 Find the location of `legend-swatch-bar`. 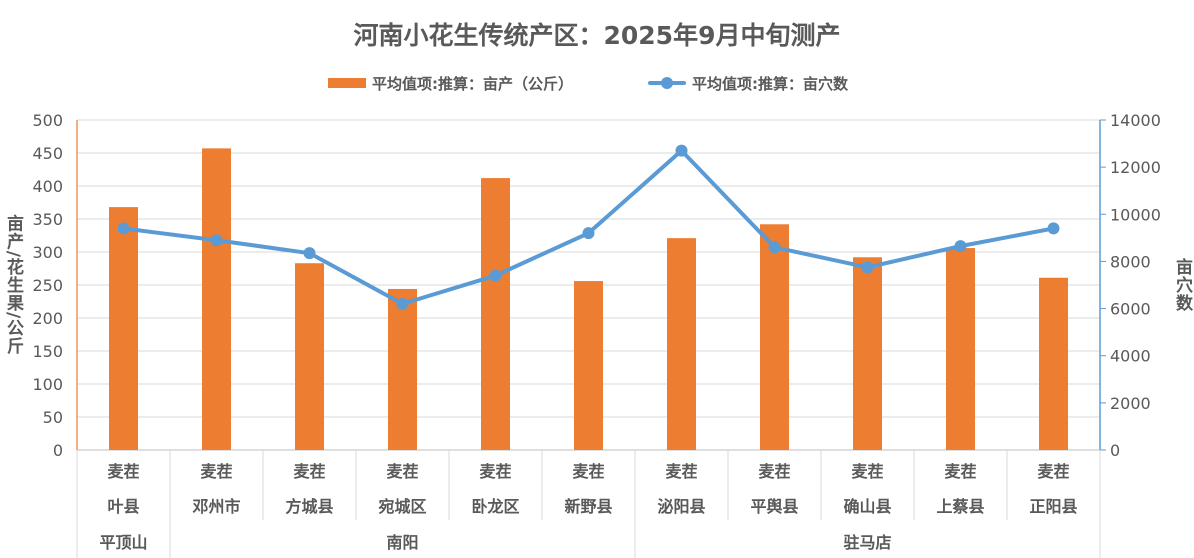

legend-swatch-bar is located at coordinates (347, 83).